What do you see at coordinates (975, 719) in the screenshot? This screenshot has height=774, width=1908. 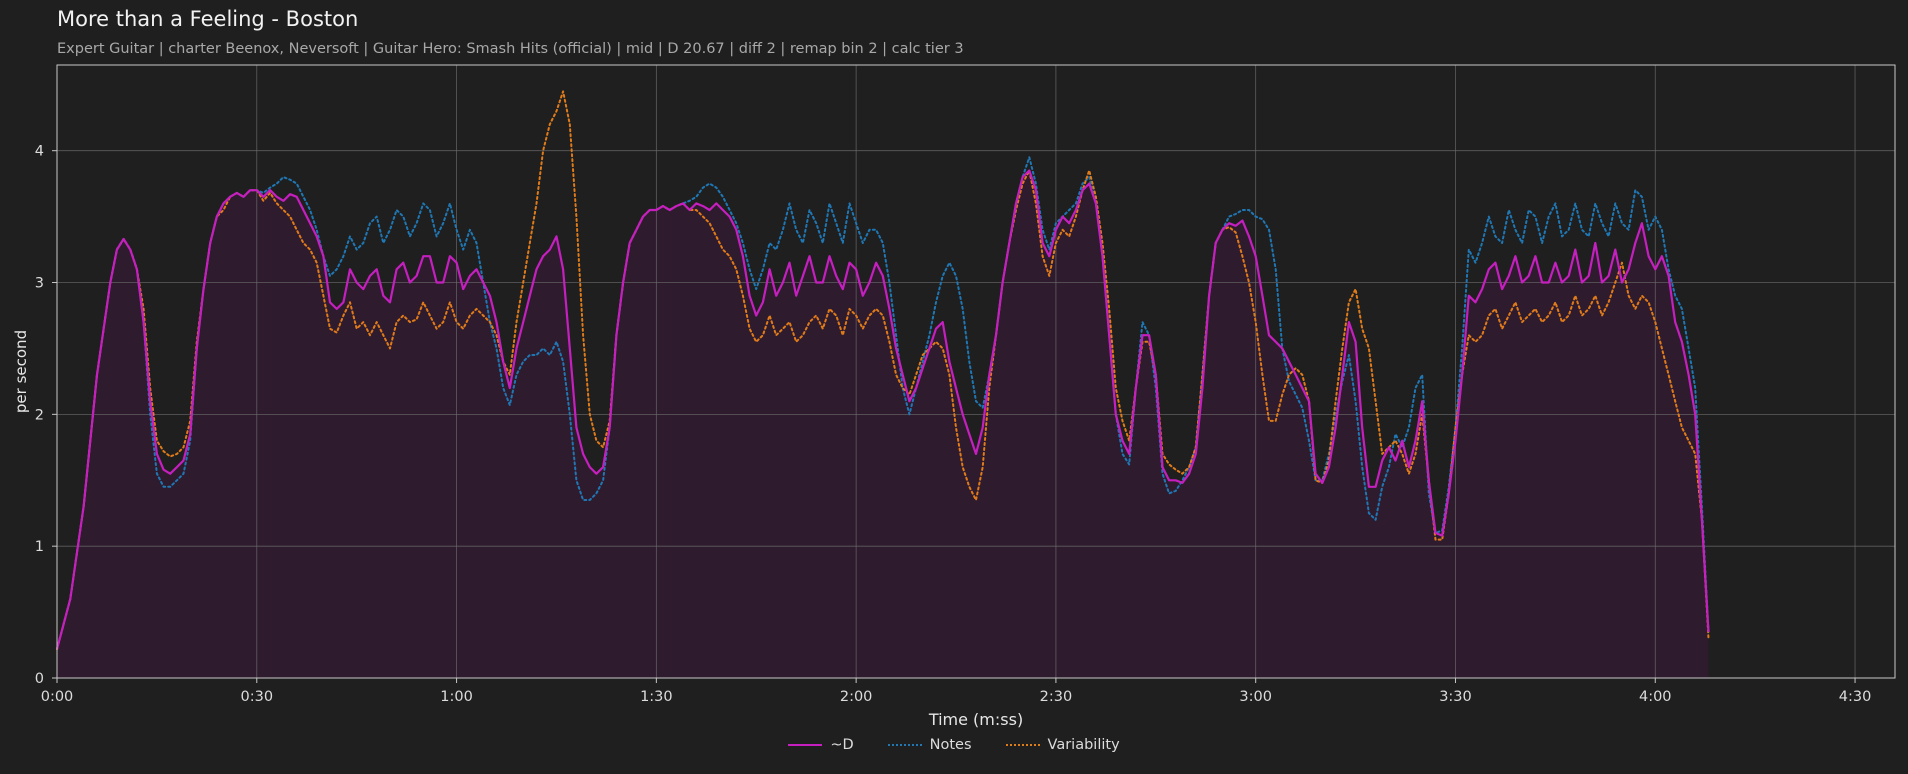 I see `x-axis-label: Time (m:ss)` at bounding box center [975, 719].